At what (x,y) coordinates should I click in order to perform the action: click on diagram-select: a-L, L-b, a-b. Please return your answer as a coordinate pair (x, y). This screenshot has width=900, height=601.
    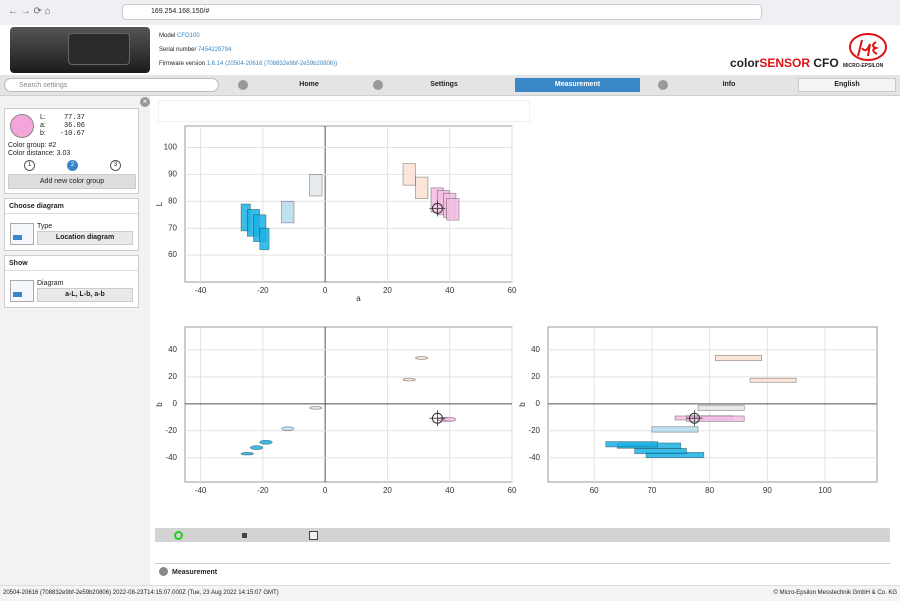
    Looking at the image, I should click on (85, 295).